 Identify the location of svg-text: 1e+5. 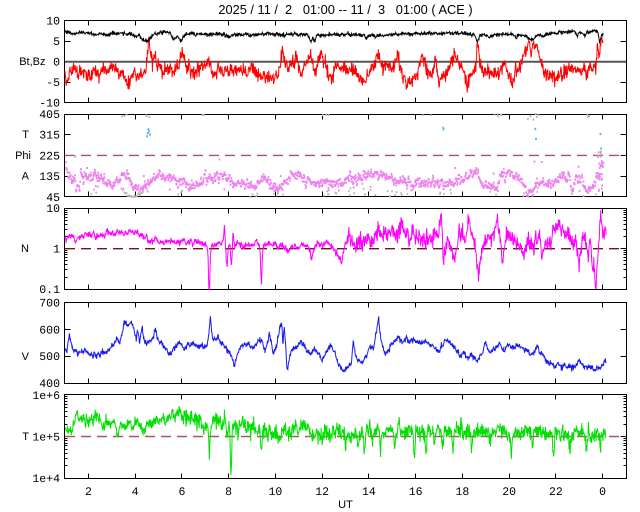
(46, 437).